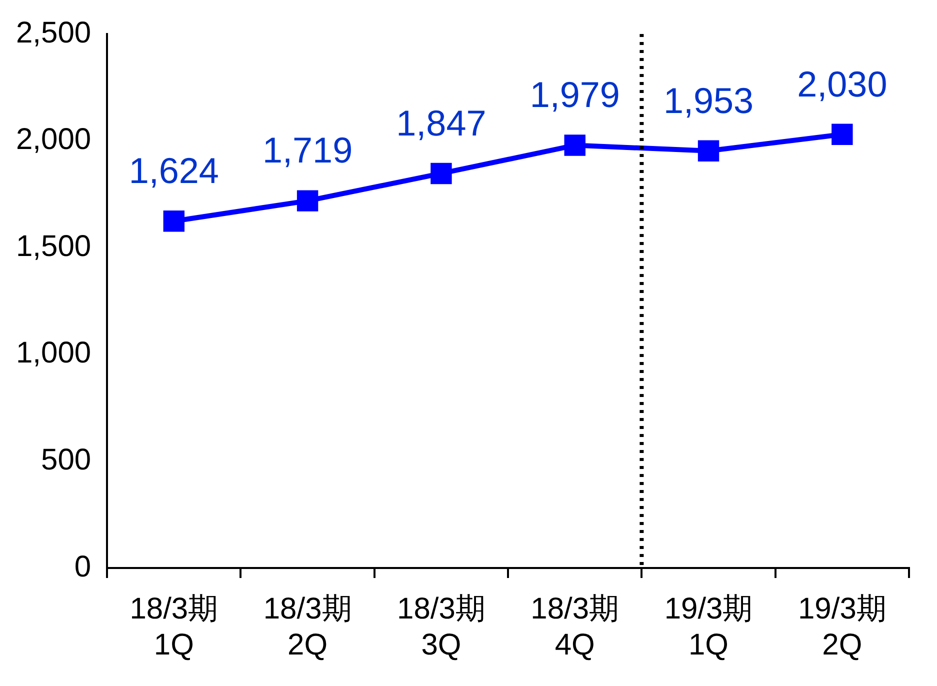 The image size is (937, 686). What do you see at coordinates (441, 123) in the screenshot?
I see `data-label: 1,847` at bounding box center [441, 123].